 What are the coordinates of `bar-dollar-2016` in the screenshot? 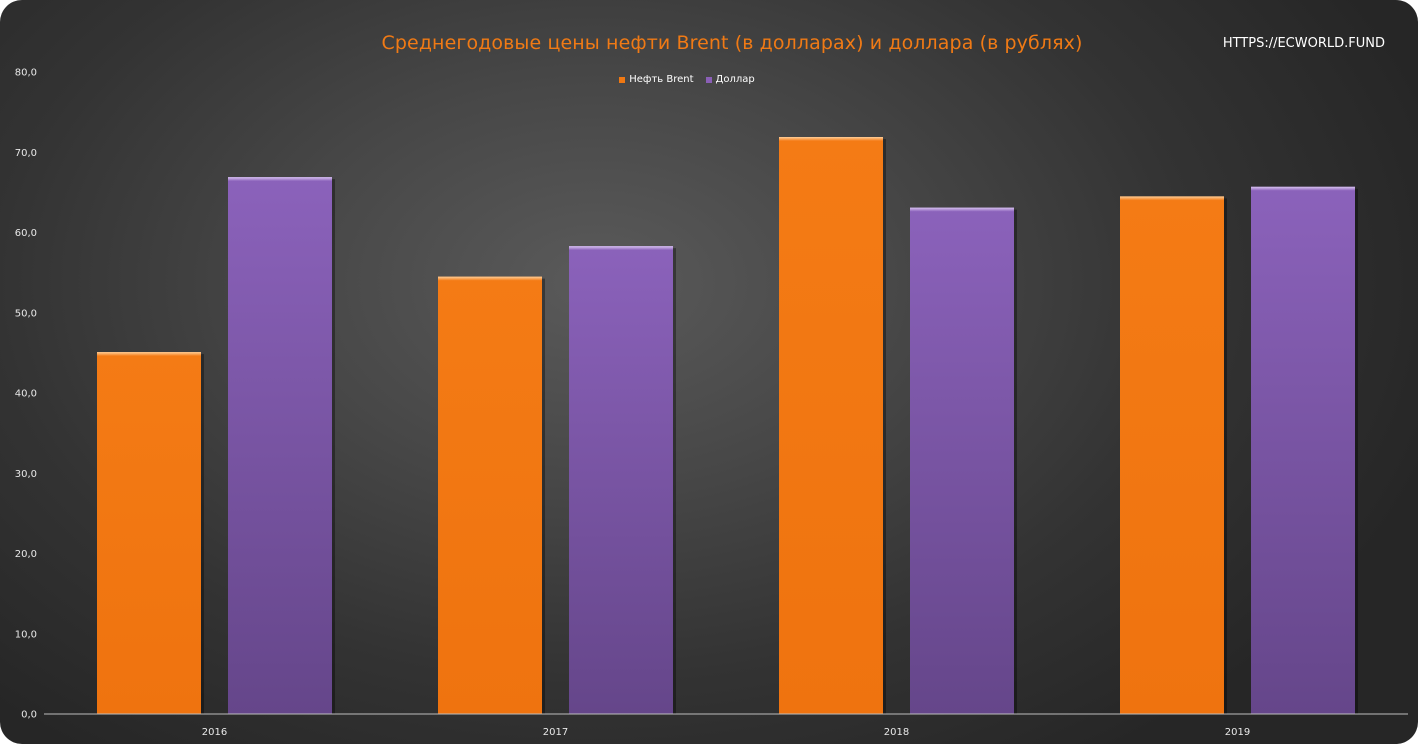 It's located at (280, 445).